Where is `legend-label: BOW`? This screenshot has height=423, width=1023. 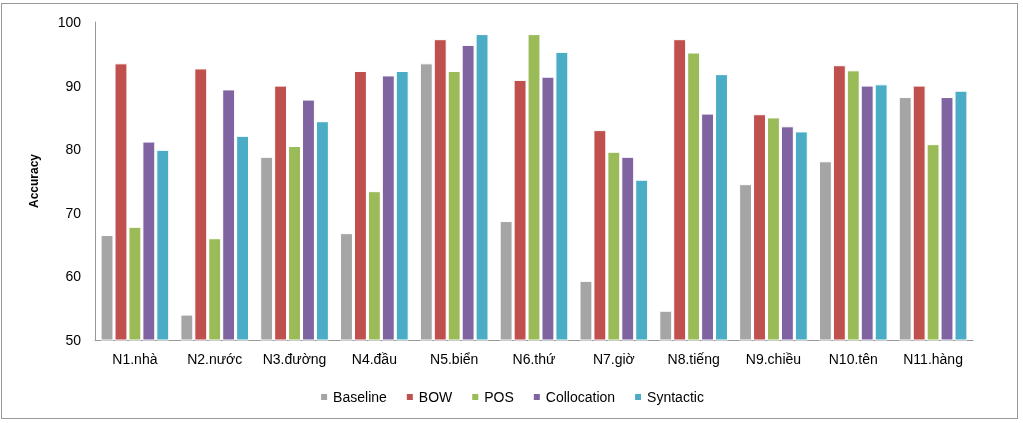
legend-label: BOW is located at coordinates (436, 397).